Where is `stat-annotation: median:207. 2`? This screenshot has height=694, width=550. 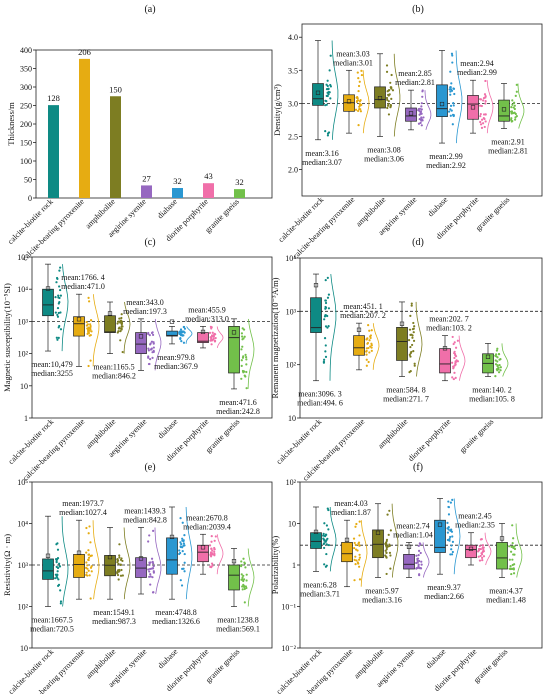 stat-annotation: median:207. 2 is located at coordinates (363, 315).